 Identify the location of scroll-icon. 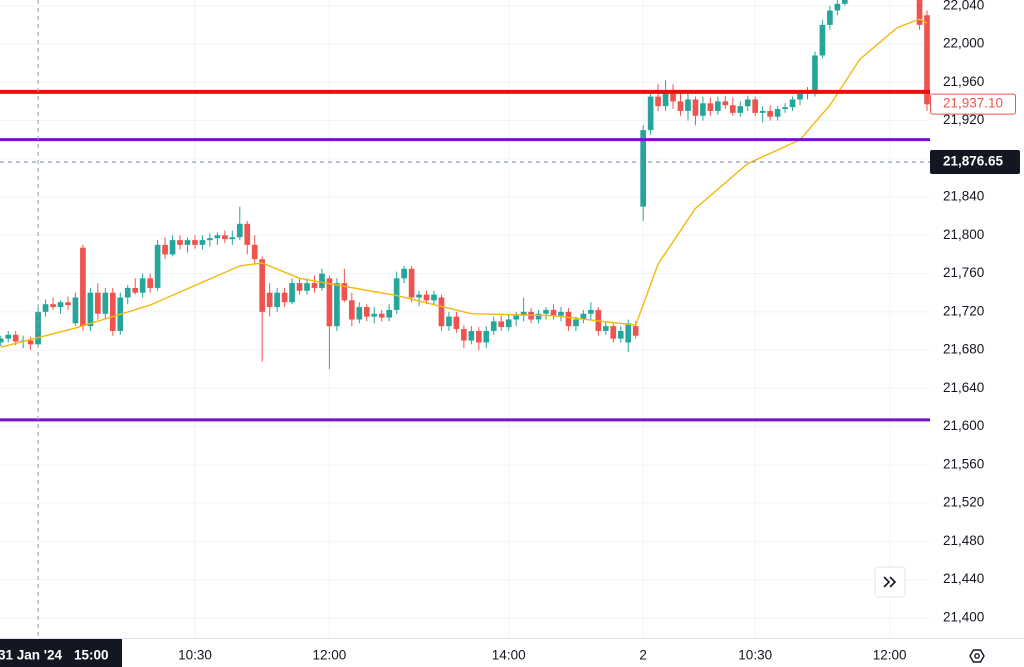
(890, 582).